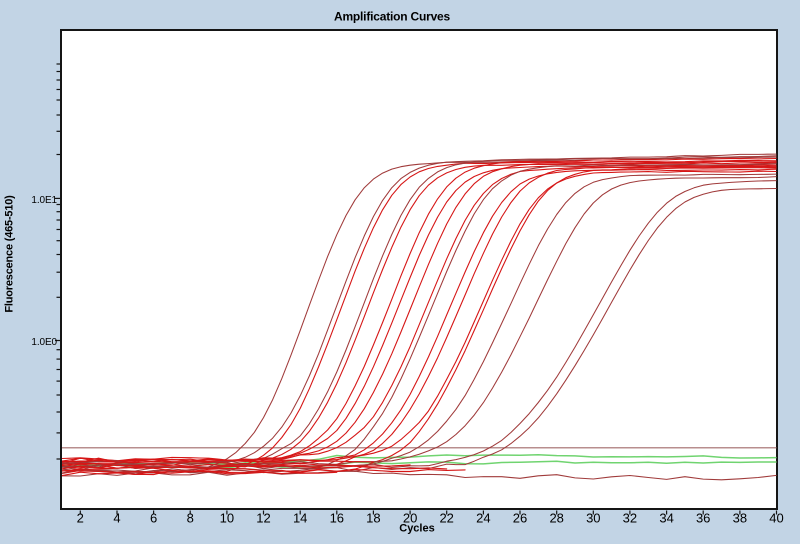  I want to click on svg-text: 4, so click(116, 518).